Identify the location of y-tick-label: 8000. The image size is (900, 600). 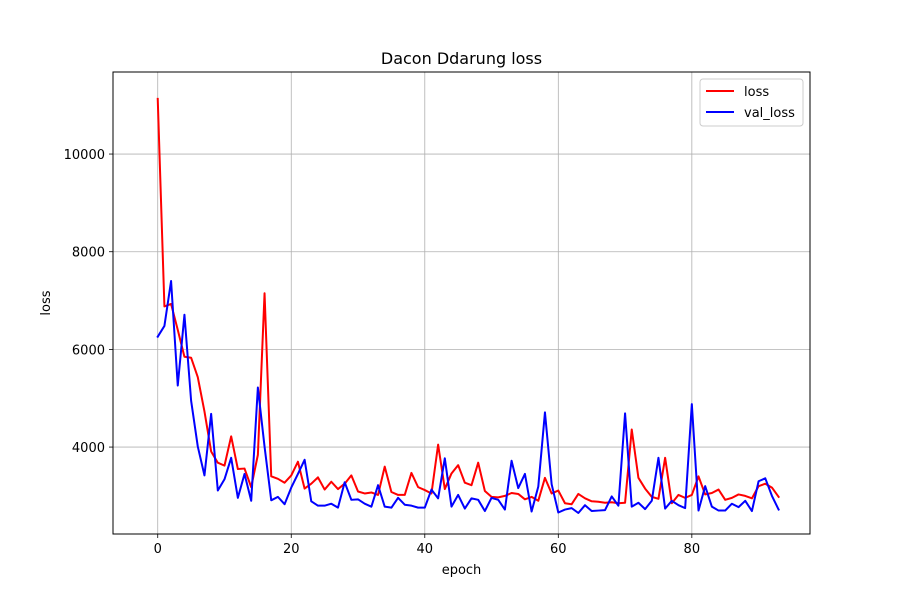
(88, 253).